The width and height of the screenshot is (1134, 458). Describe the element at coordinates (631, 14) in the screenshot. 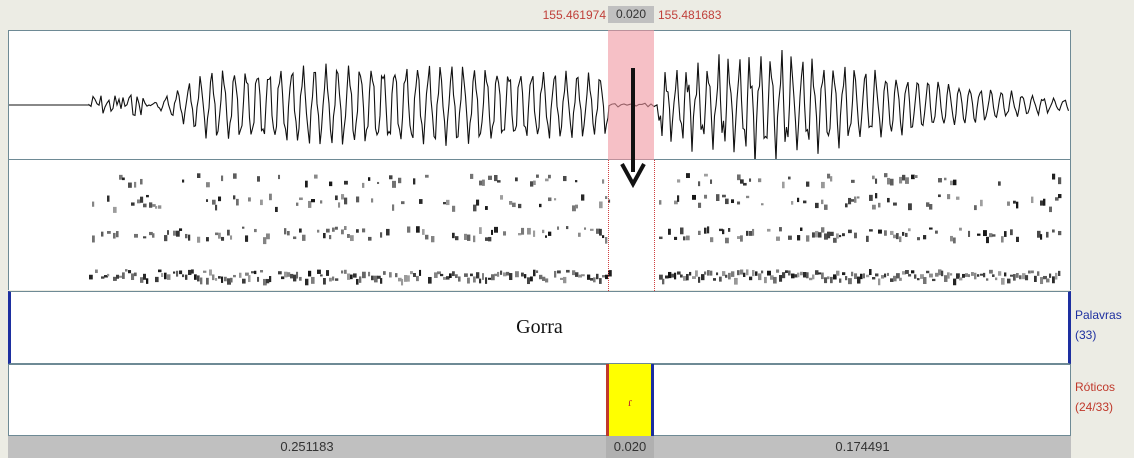

I see `selection-duration: 0.020` at that location.